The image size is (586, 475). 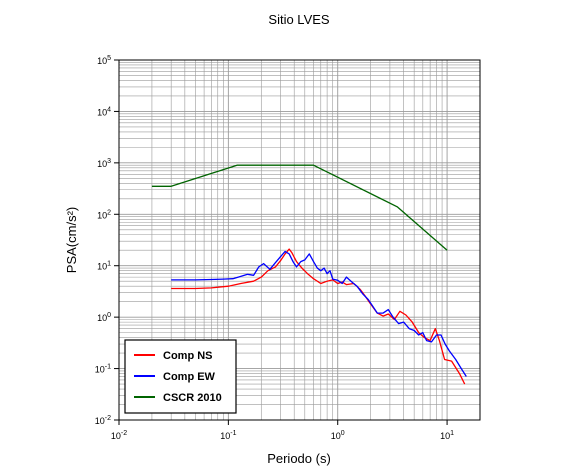 I want to click on x-tick-label: 10⁰, so click(x=338, y=435).